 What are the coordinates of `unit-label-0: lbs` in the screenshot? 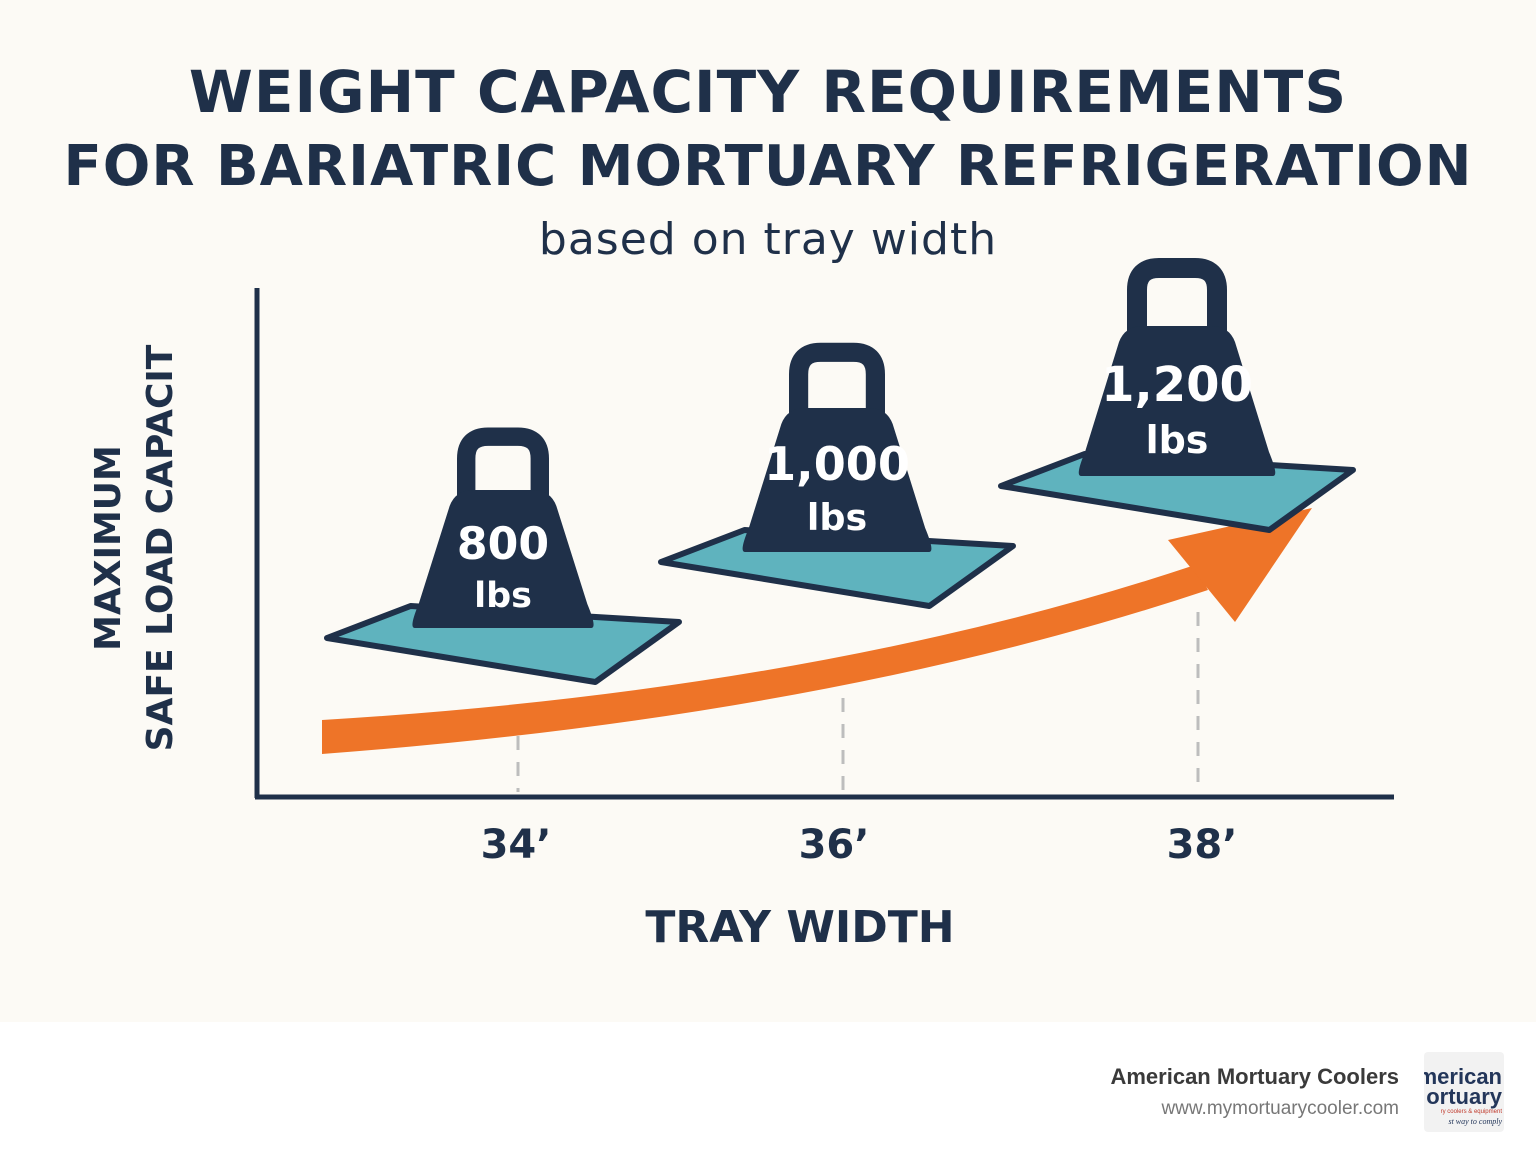 It's located at (503, 596).